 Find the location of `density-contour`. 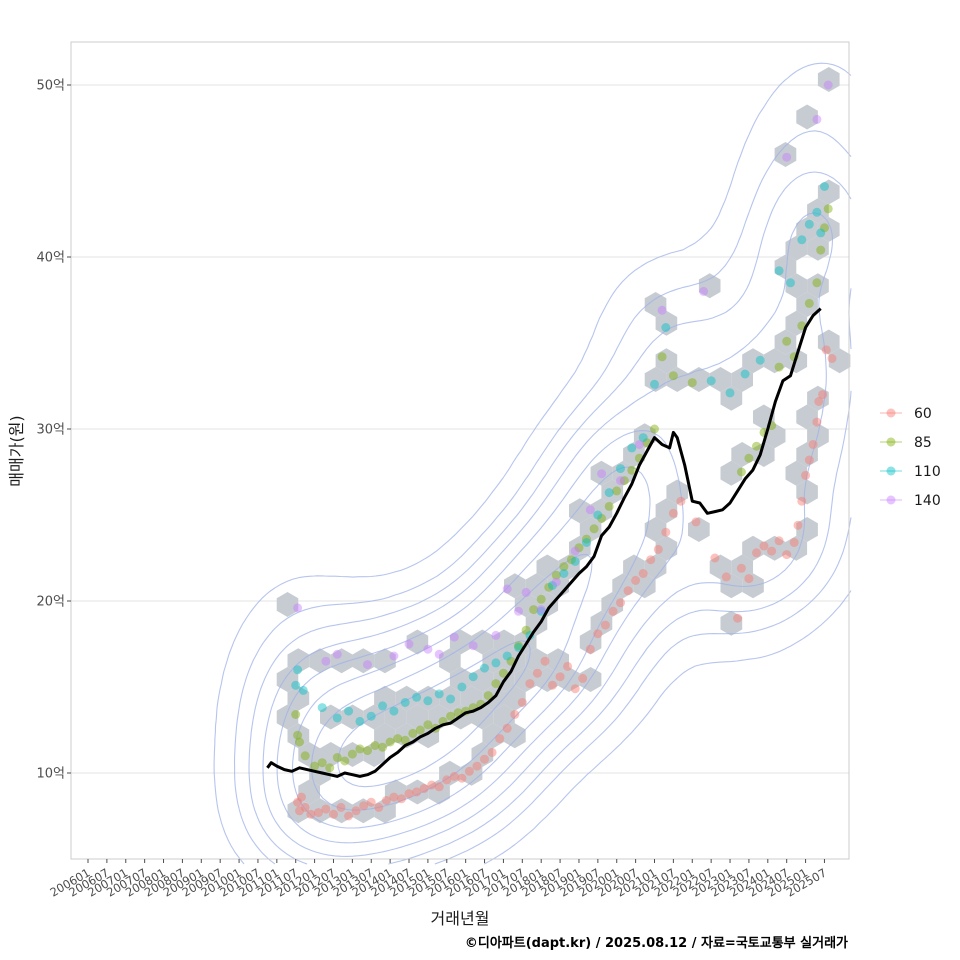

density-contour is located at coordinates (434, 714).